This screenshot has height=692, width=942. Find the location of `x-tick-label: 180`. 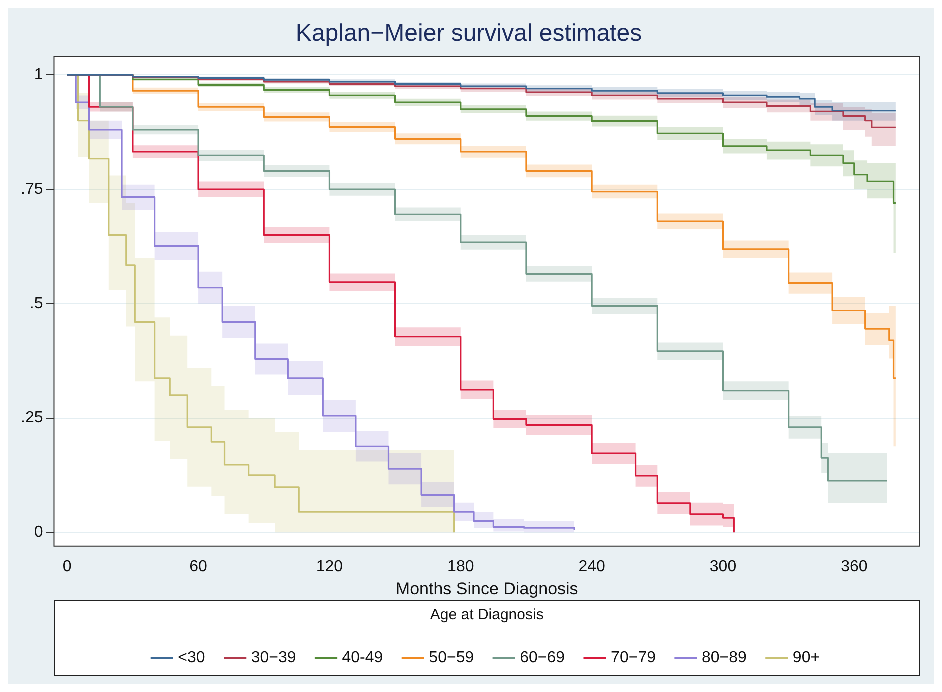

x-tick-label: 180 is located at coordinates (461, 567).